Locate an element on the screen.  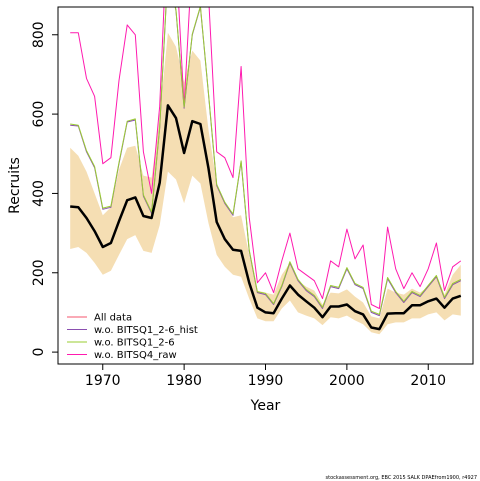
y-tick-label: 600 is located at coordinates (39, 114).